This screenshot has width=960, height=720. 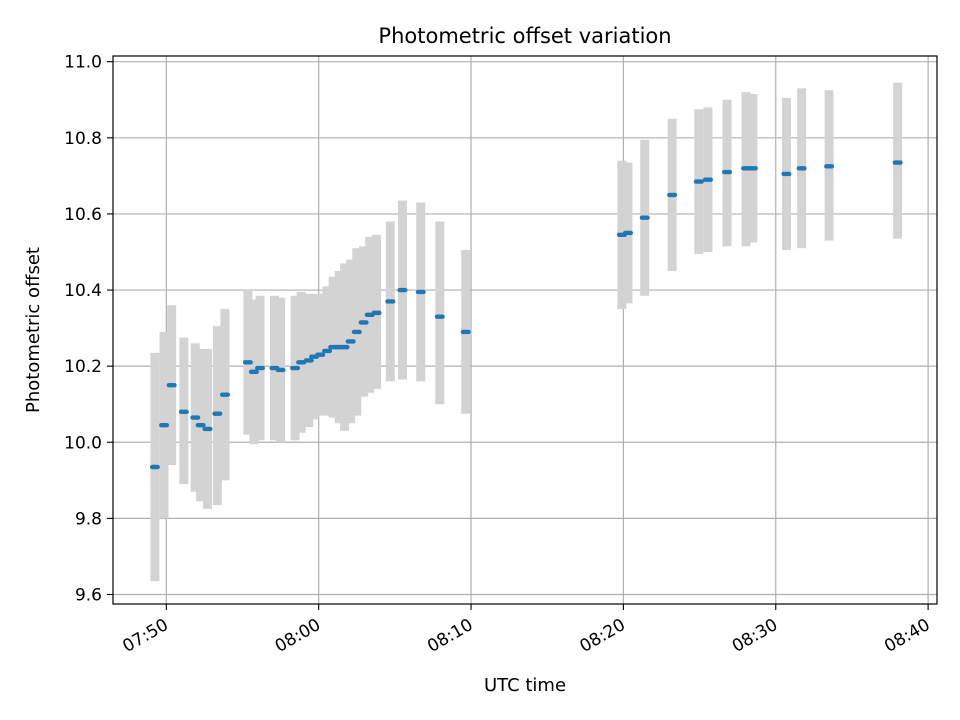 What do you see at coordinates (524, 36) in the screenshot?
I see `chart-title: Photometric offset variation` at bounding box center [524, 36].